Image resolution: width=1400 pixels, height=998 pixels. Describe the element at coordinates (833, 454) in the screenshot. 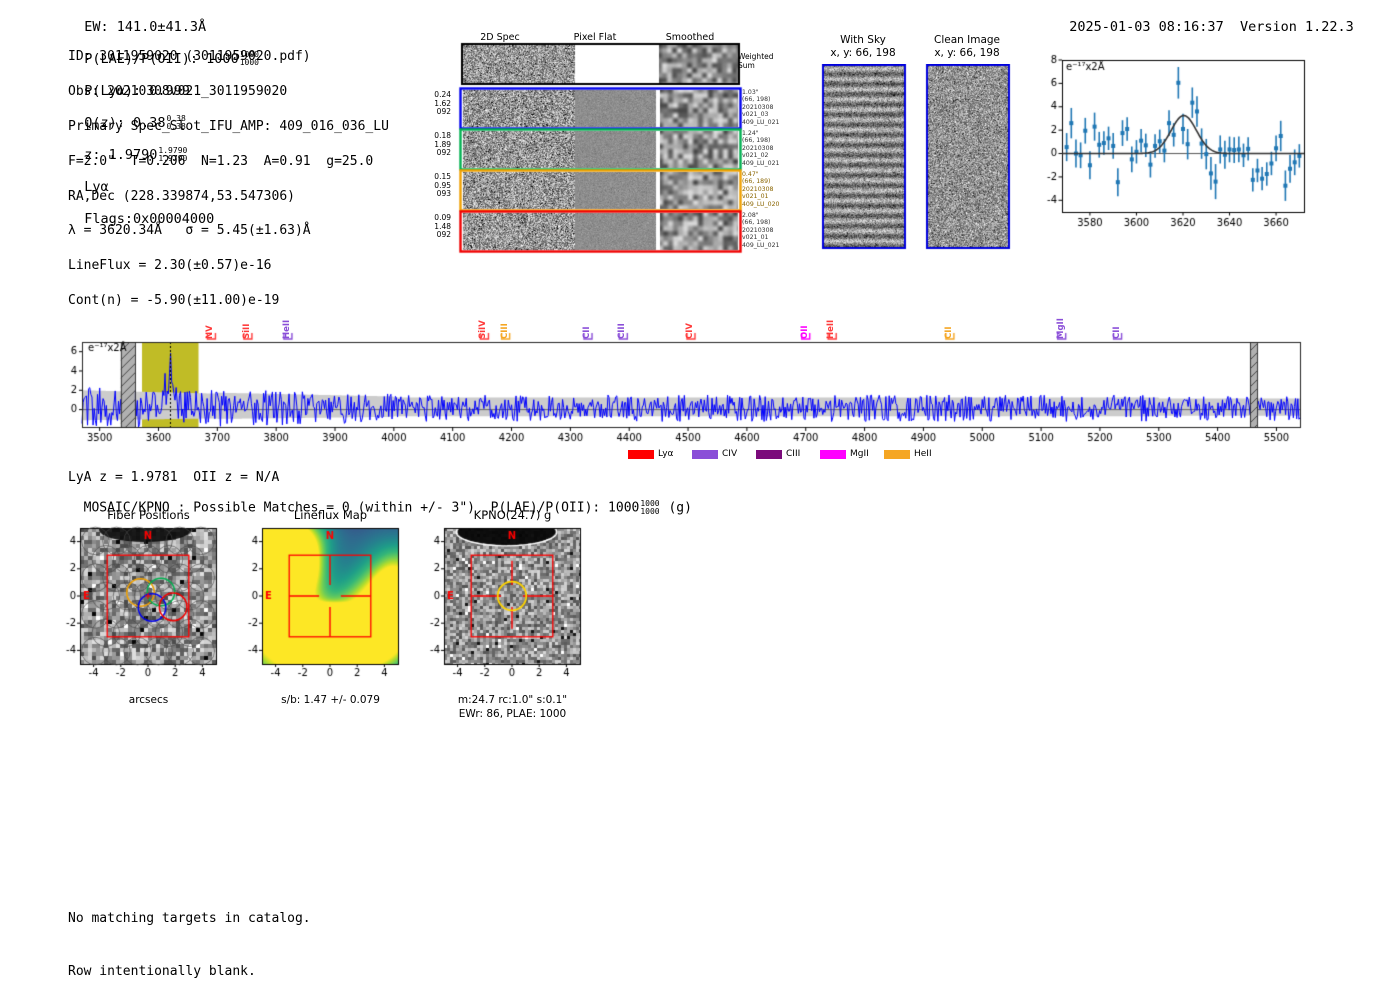

I see `legend-swatch-mgii` at that location.